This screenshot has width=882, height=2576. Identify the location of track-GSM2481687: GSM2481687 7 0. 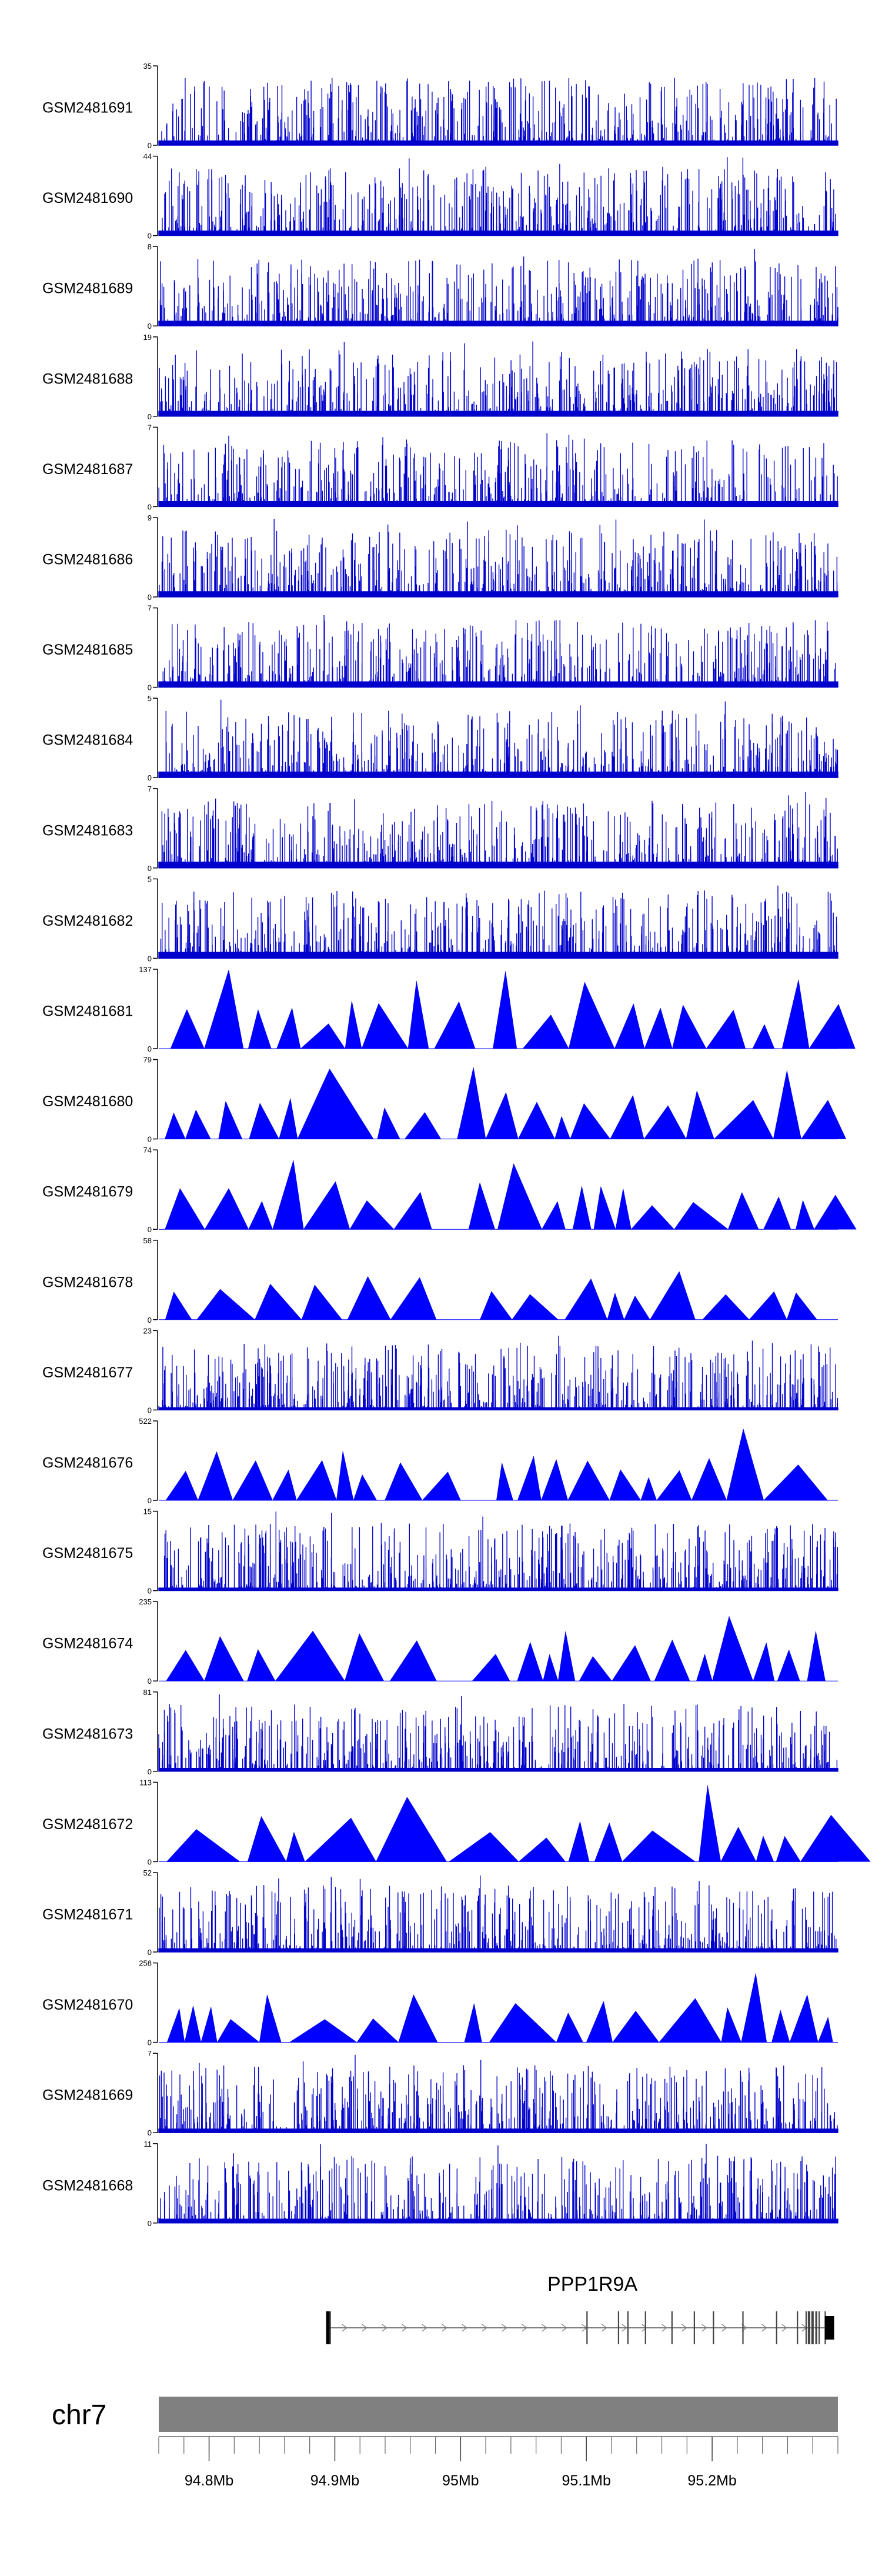
(440, 467).